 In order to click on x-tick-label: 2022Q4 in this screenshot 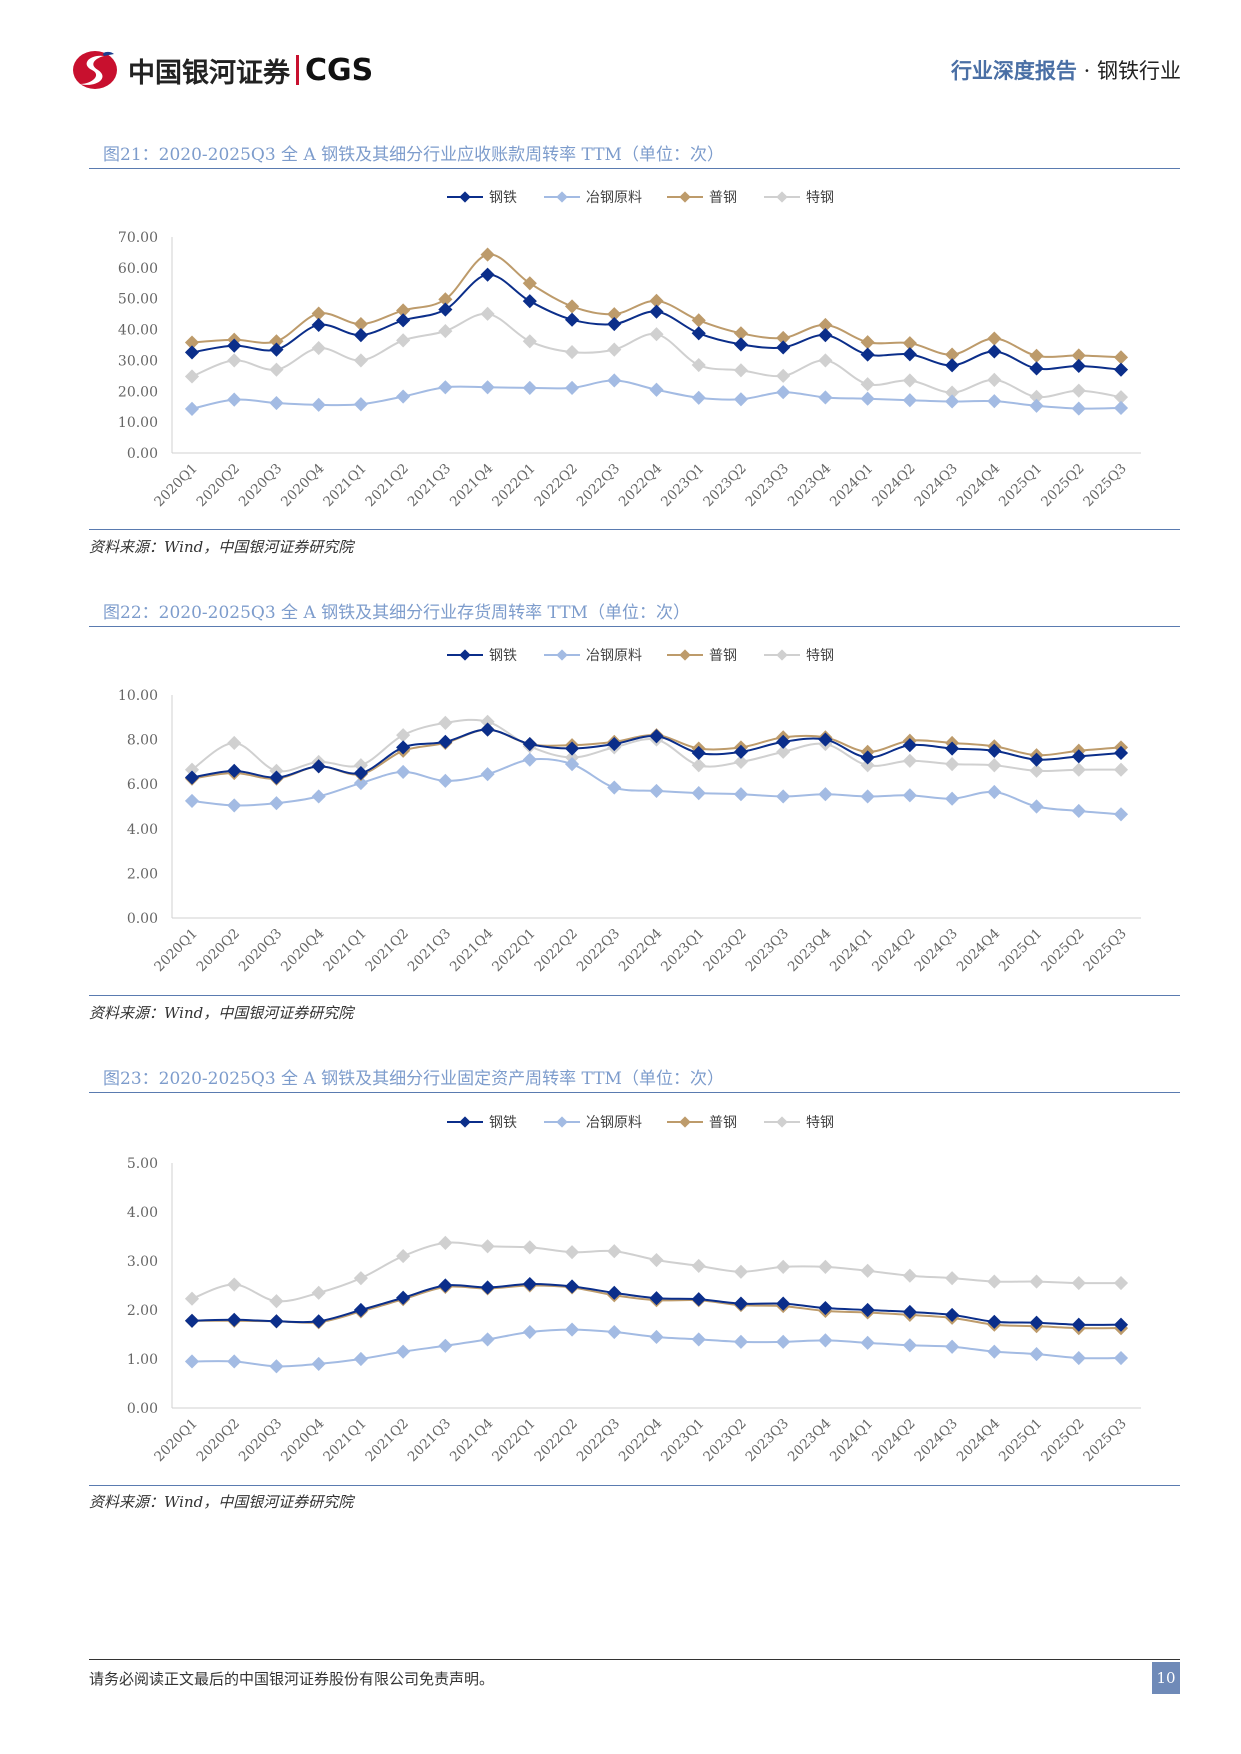, I will do `click(641, 486)`.